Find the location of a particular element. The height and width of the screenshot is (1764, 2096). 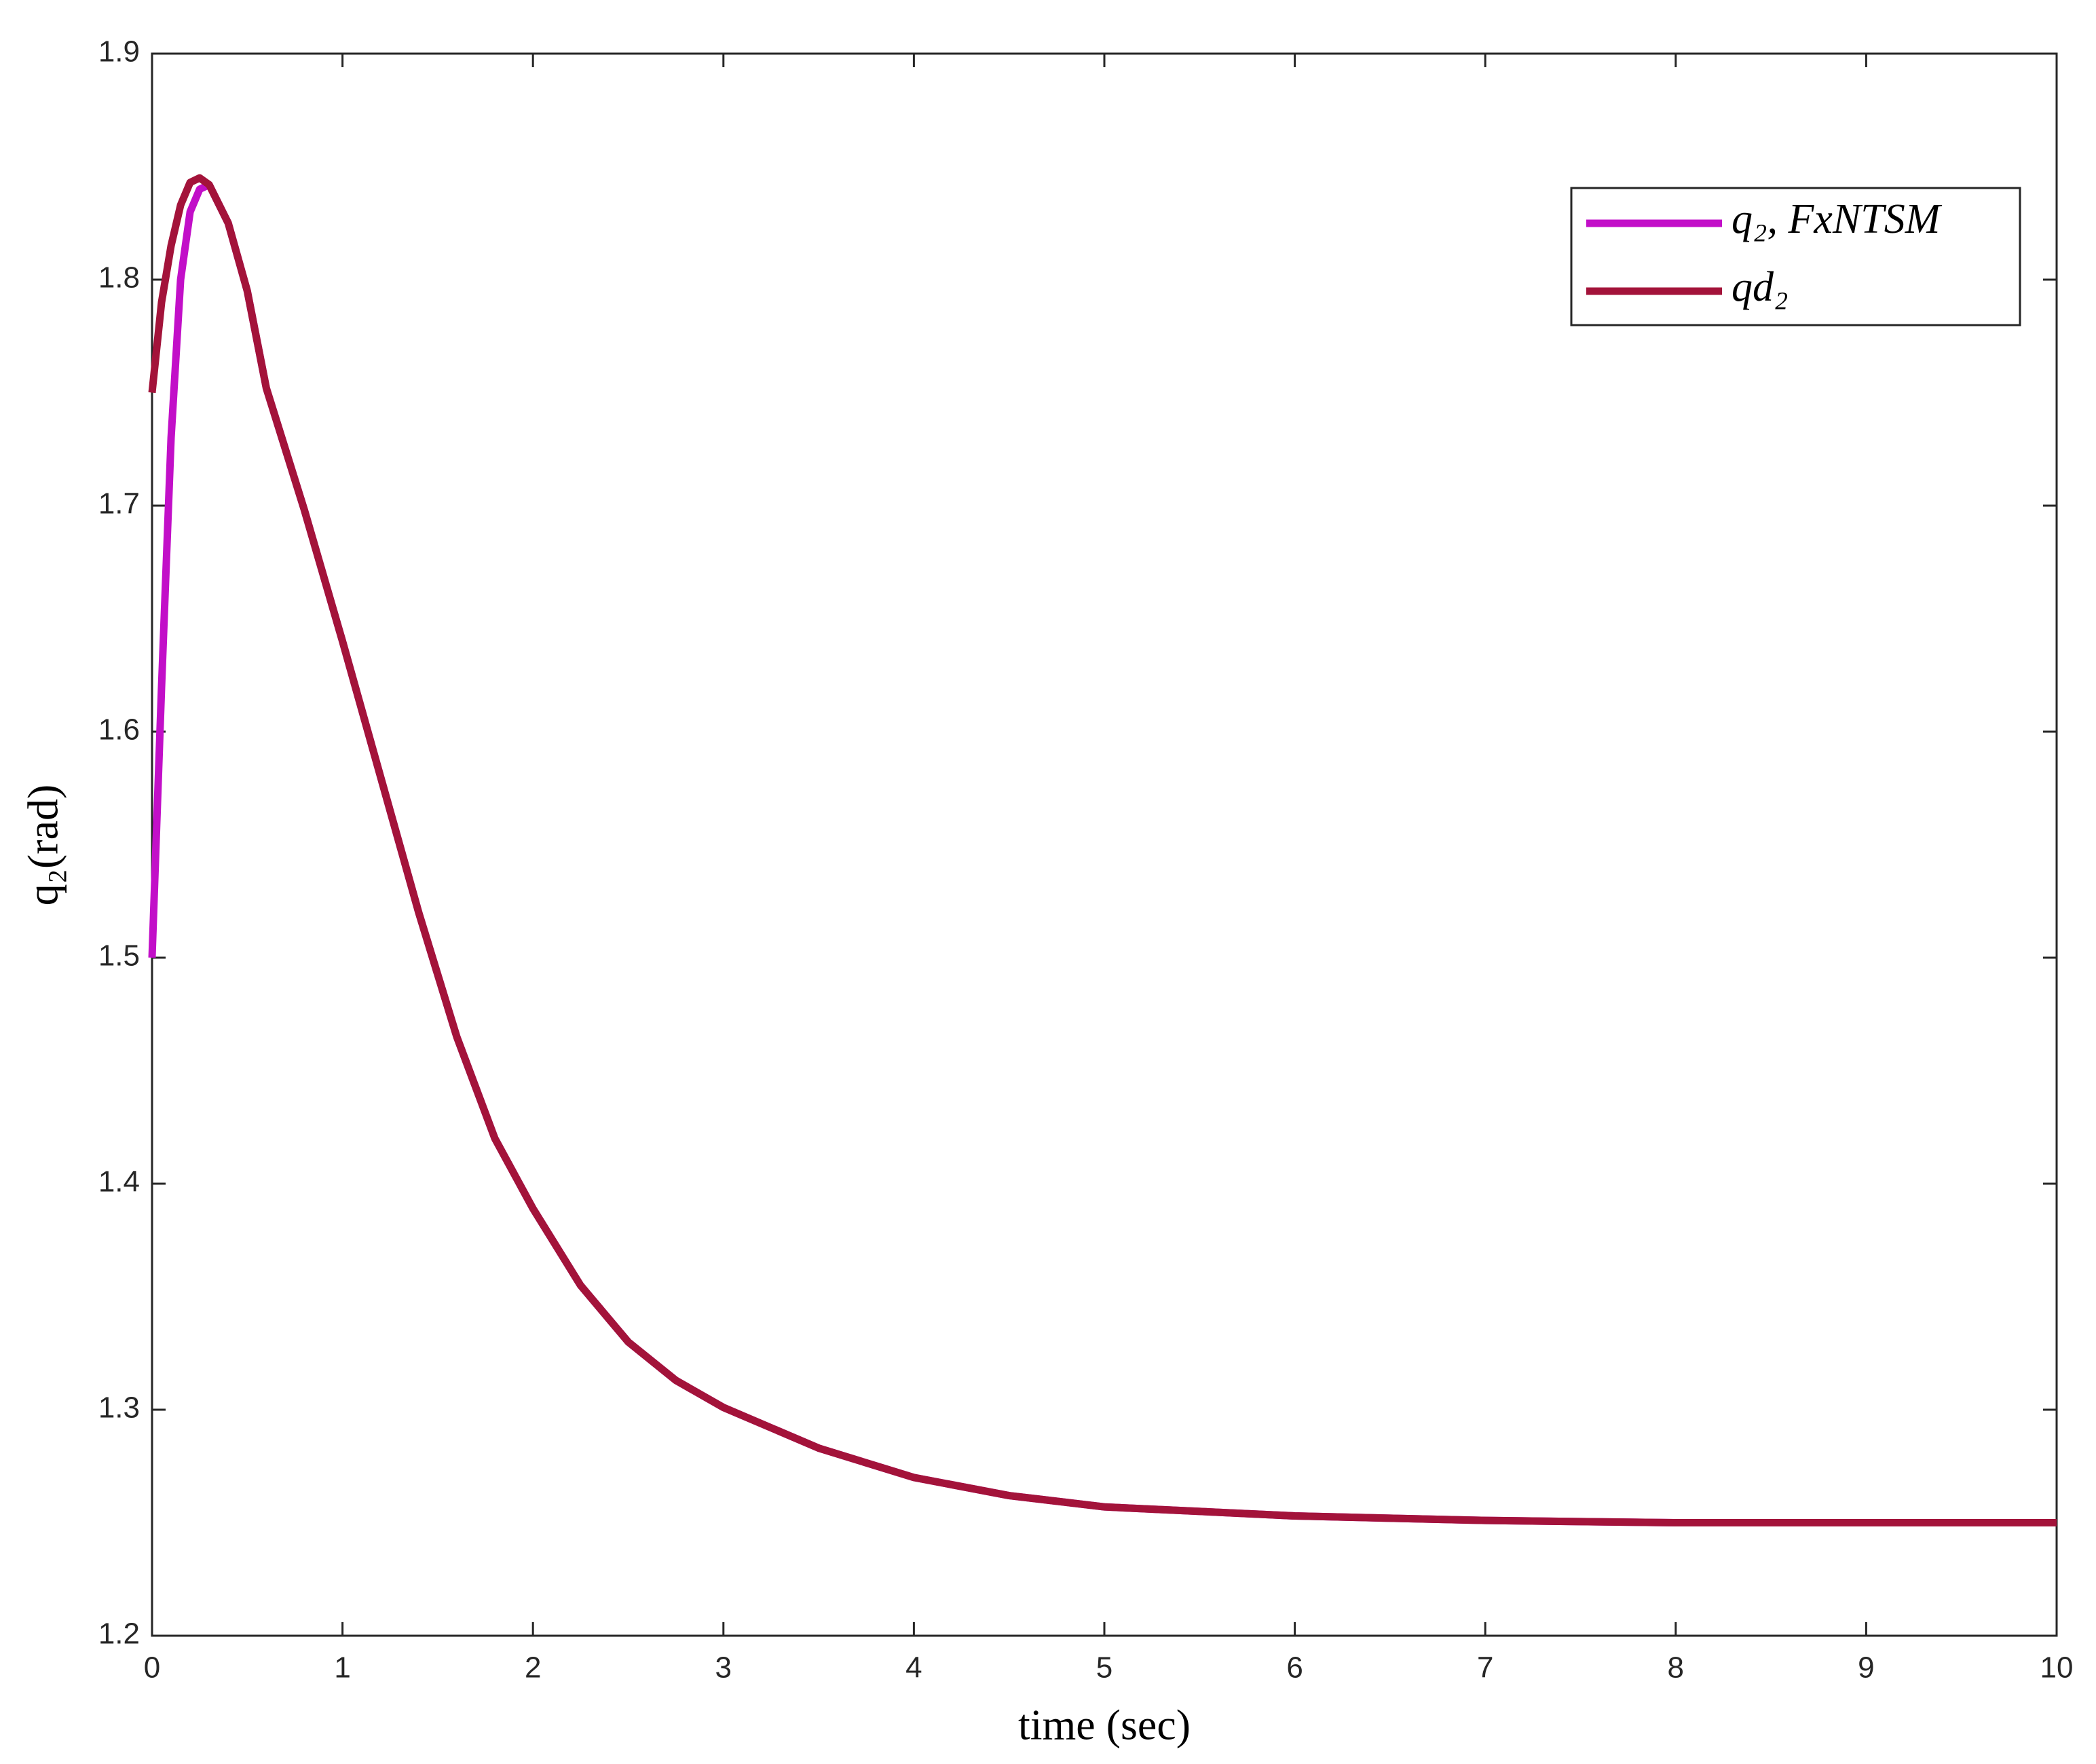

y-tick-label: 1.5 is located at coordinates (119, 956).